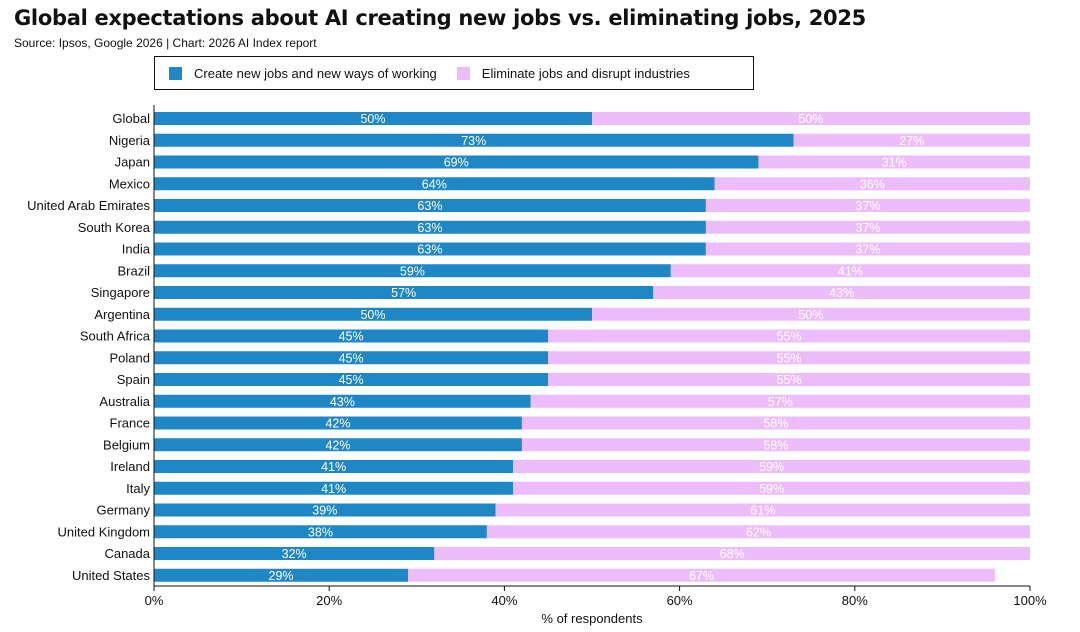 This screenshot has width=1080, height=632. Describe the element at coordinates (504, 600) in the screenshot. I see `x-tick-label: 40%` at that location.